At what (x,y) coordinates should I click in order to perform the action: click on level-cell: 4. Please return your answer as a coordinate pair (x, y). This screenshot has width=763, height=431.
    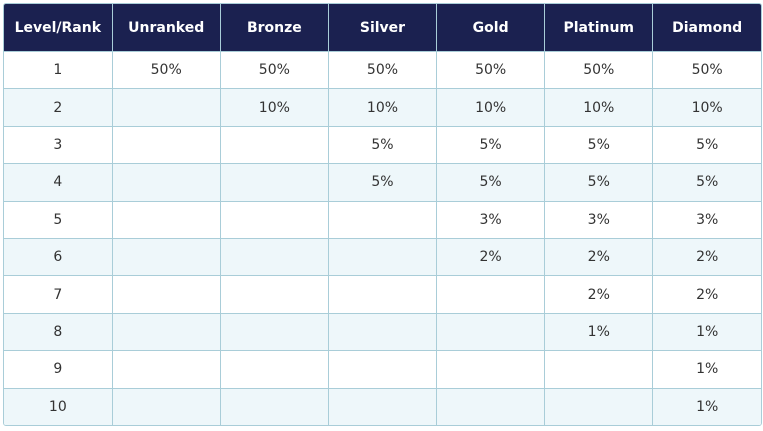
    Looking at the image, I should click on (58, 182).